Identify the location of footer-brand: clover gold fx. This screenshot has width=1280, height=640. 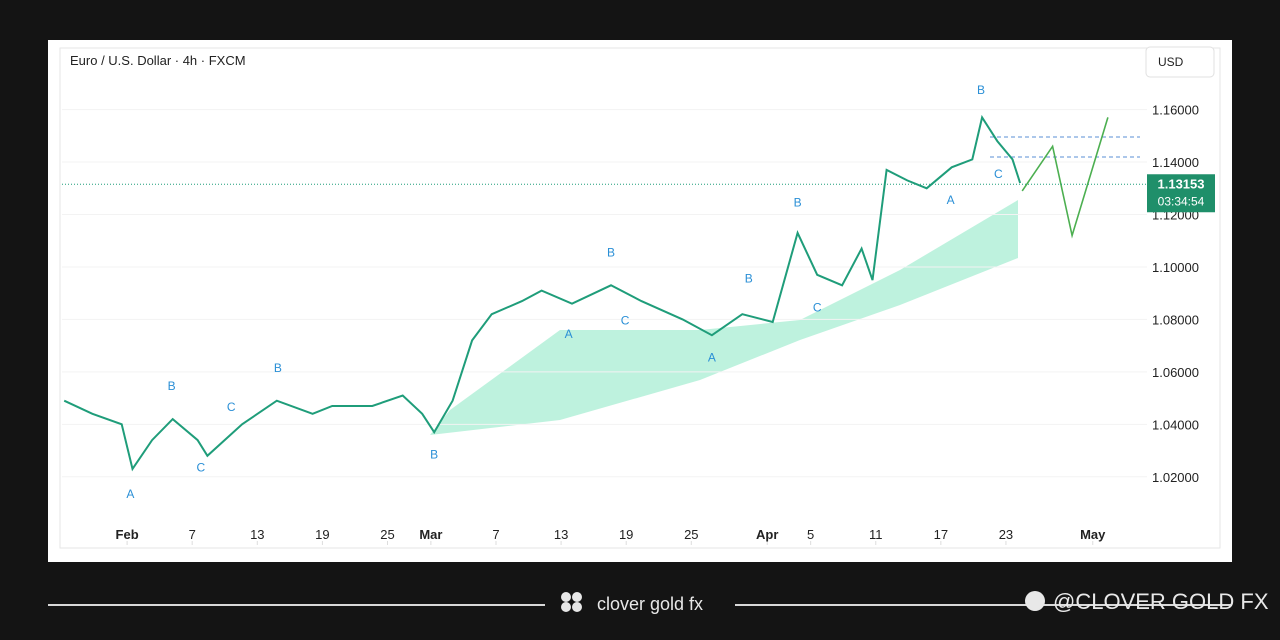
(650, 604).